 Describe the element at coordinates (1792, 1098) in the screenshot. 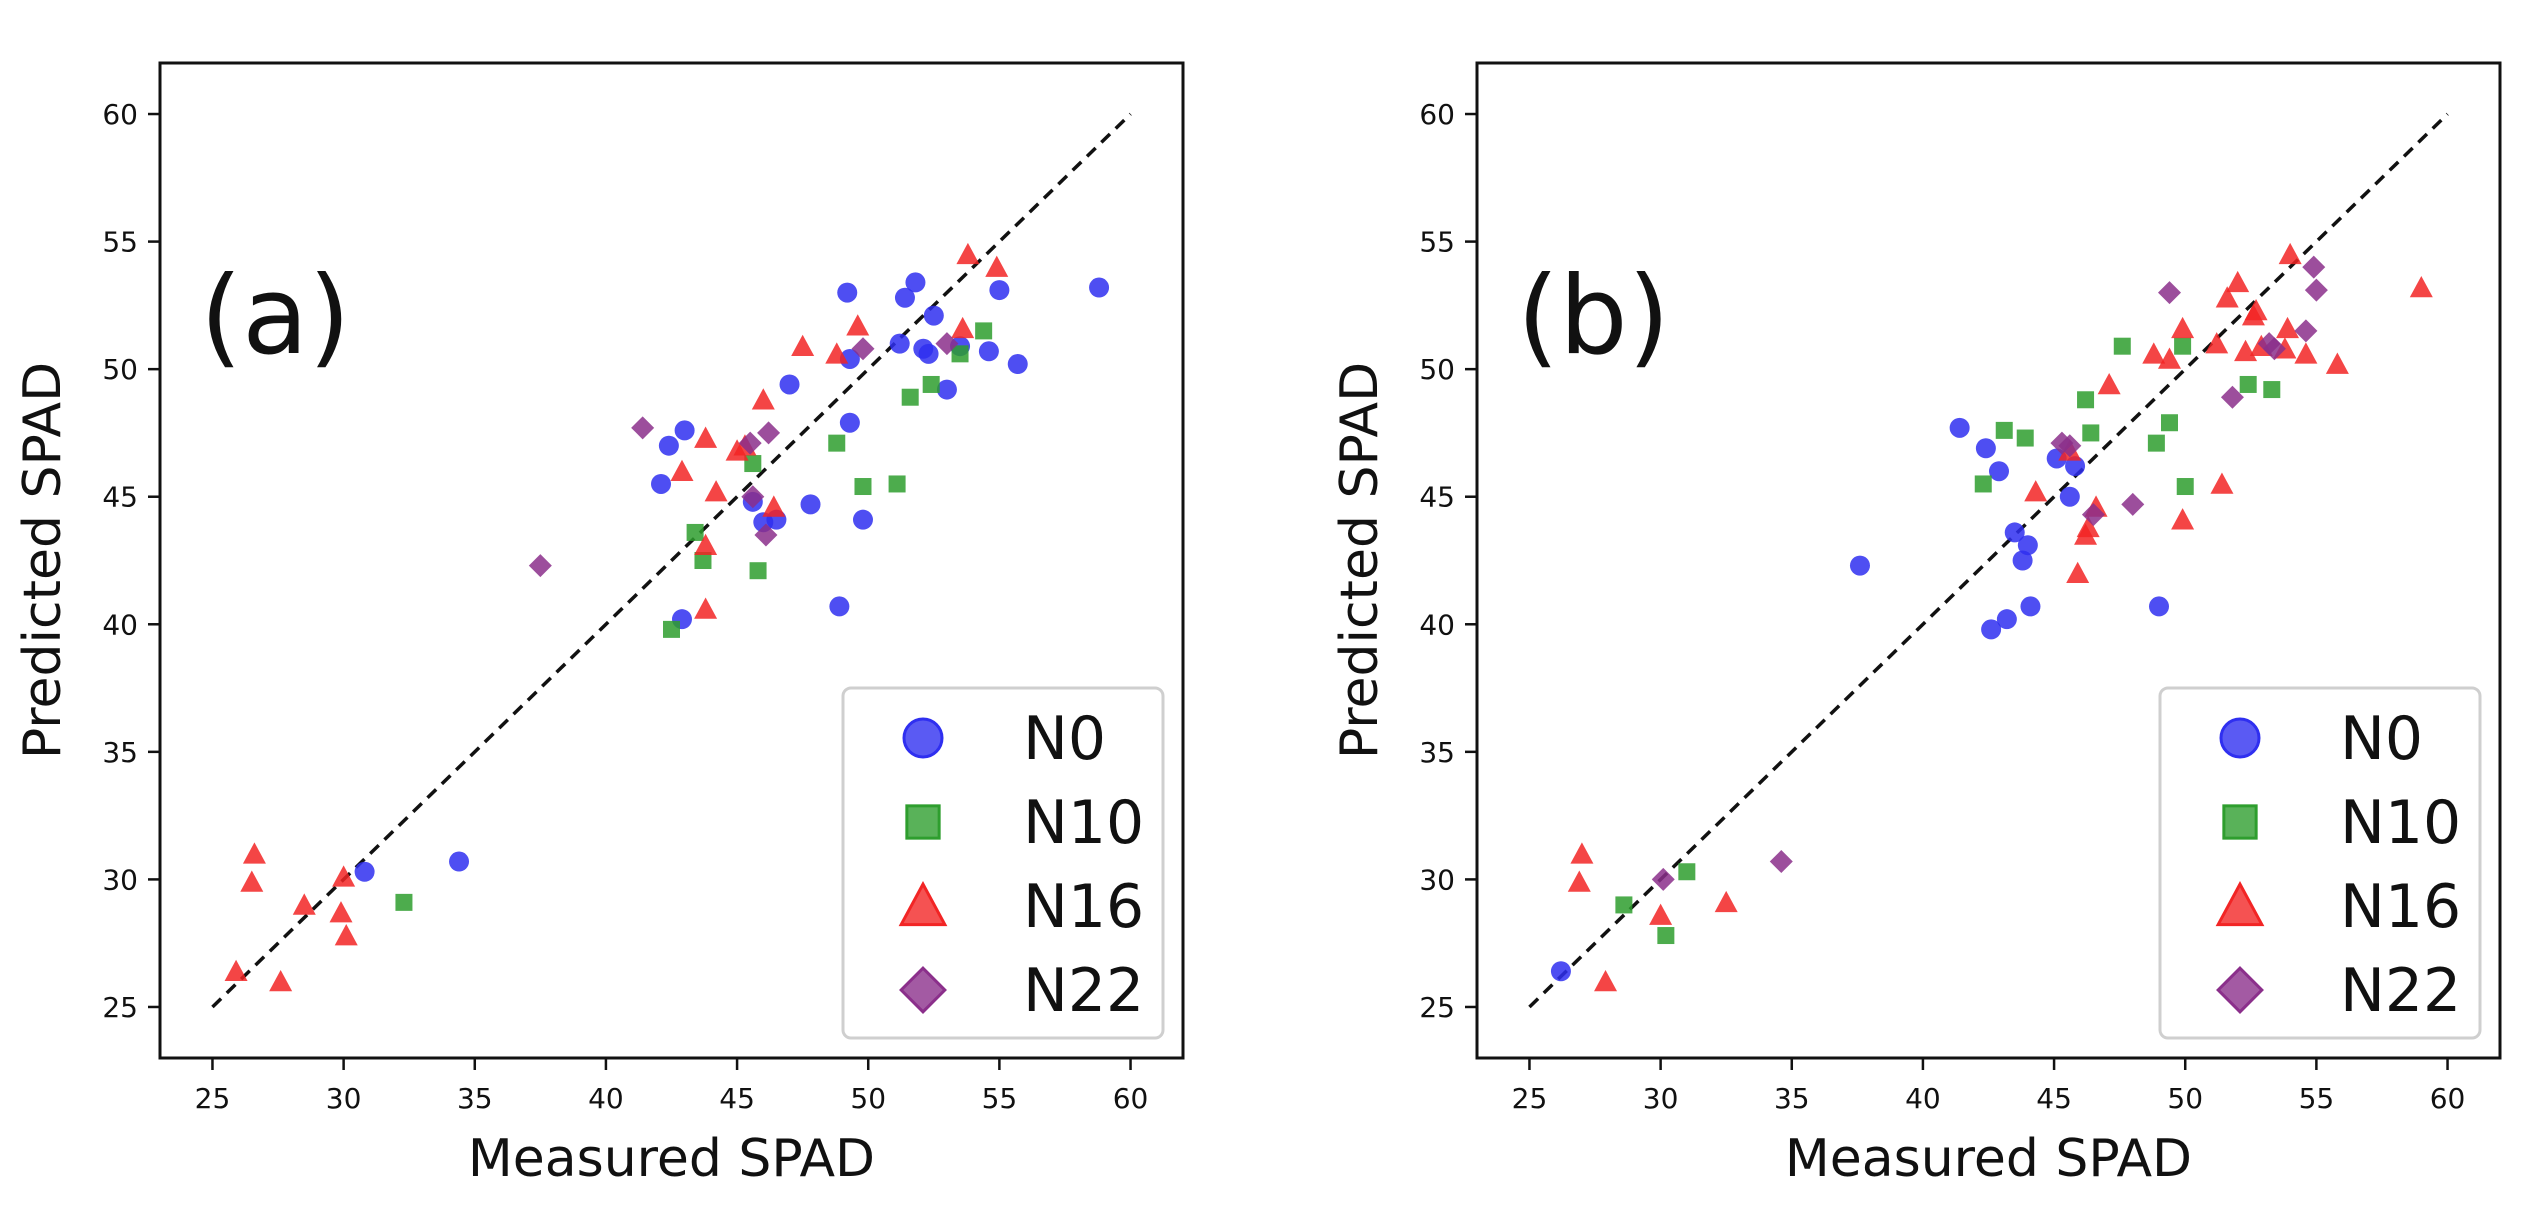

I see `x-tick-label: 35` at that location.